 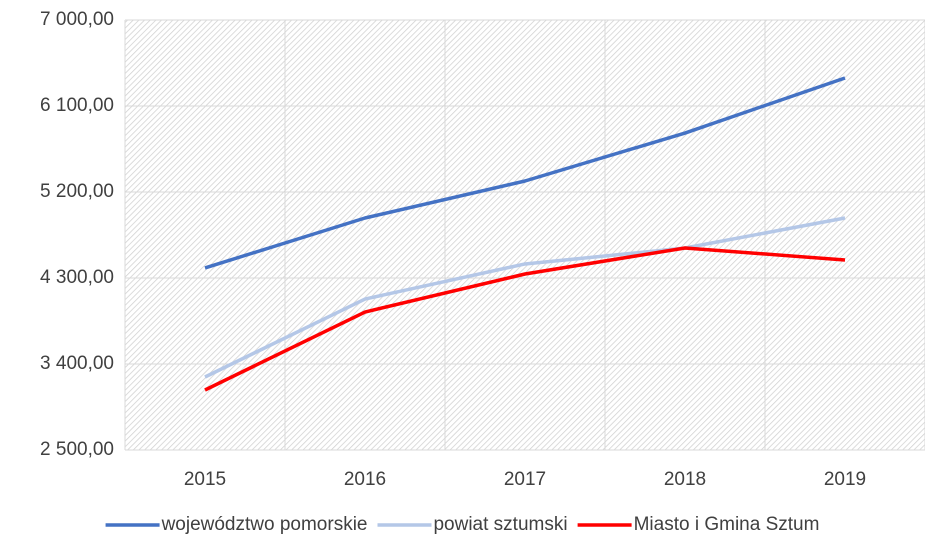 What do you see at coordinates (685, 479) in the screenshot?
I see `x-tick-label: 2018` at bounding box center [685, 479].